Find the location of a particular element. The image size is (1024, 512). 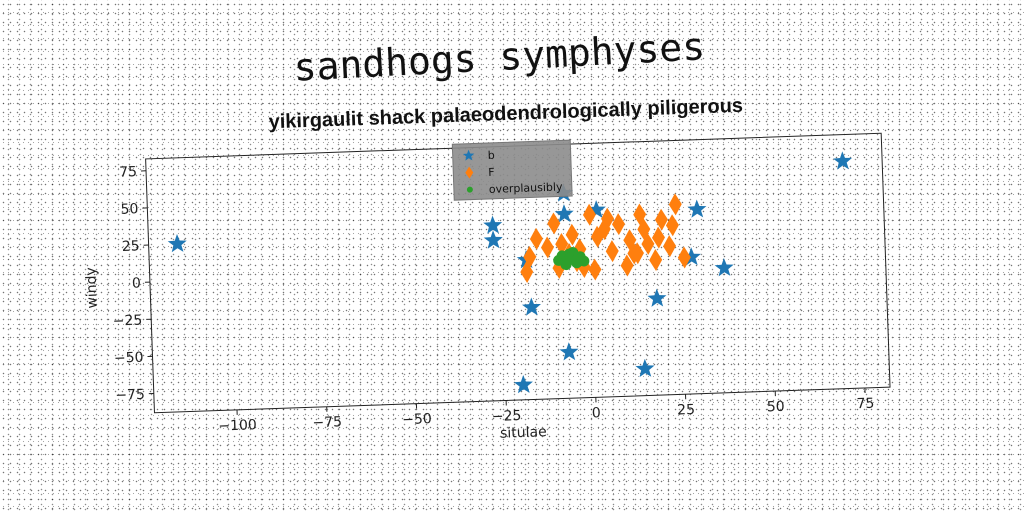

x-axis-label: situlae is located at coordinates (523, 433).